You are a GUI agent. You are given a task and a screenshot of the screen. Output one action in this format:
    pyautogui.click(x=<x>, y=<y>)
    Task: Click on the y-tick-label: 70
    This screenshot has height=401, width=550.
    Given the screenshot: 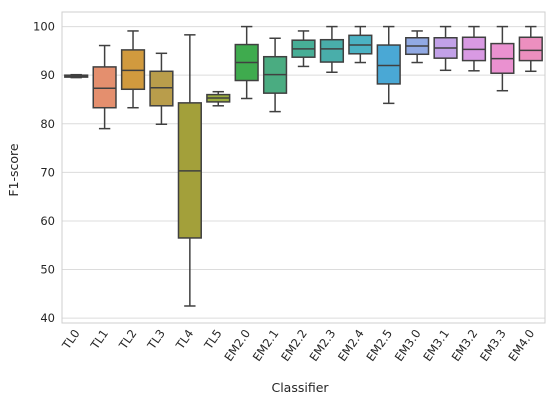 What is the action you would take?
    pyautogui.click(x=47, y=172)
    